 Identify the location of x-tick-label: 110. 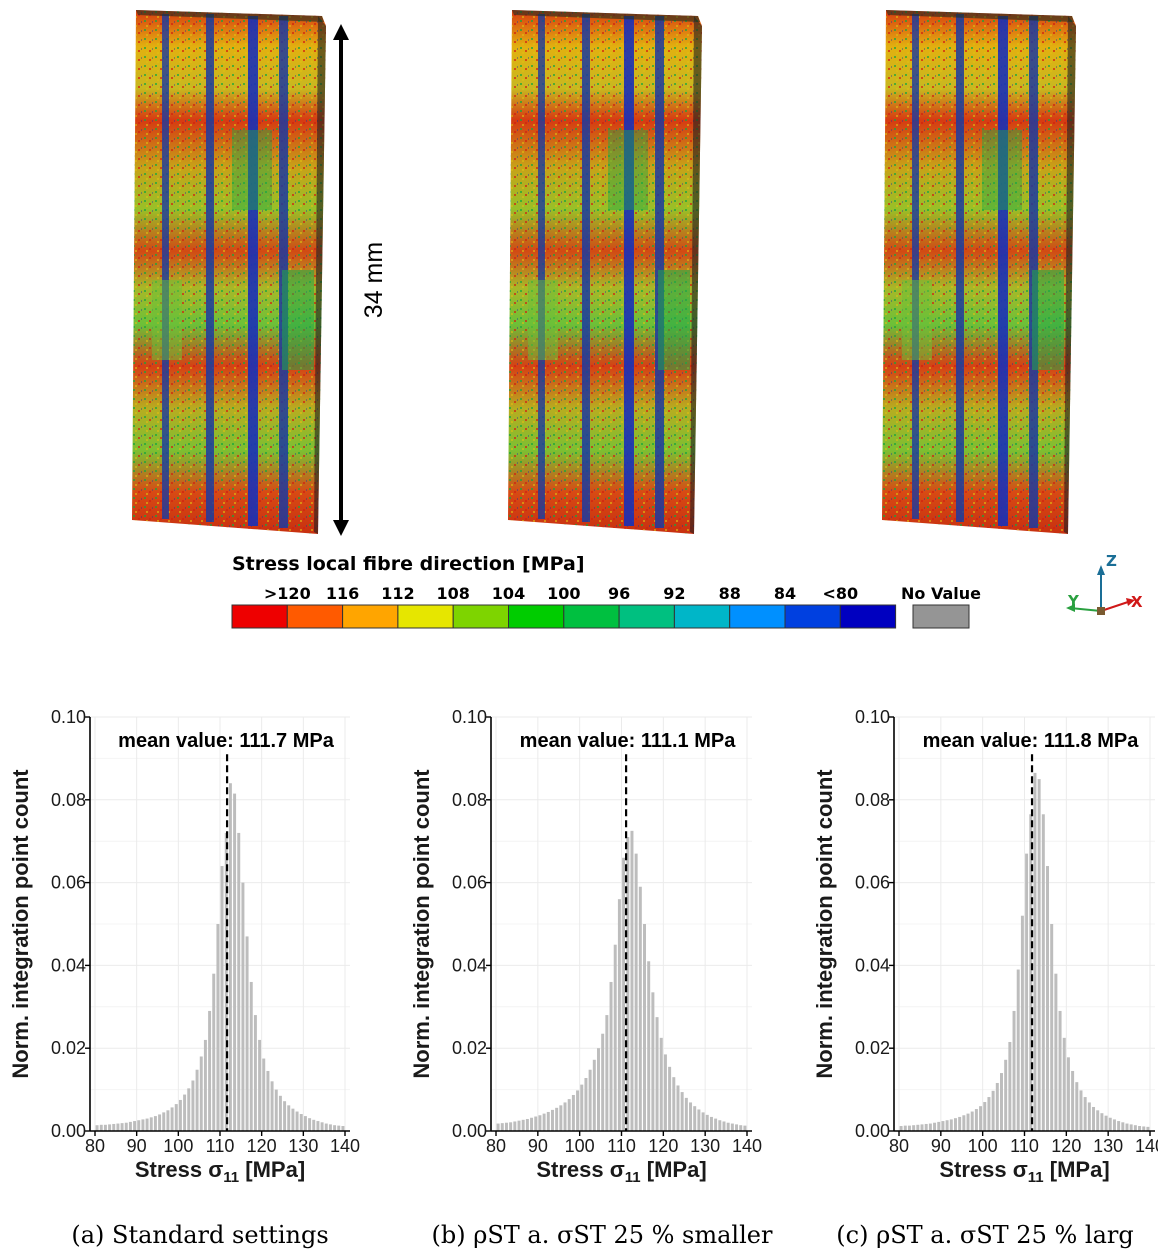
(1024, 1146).